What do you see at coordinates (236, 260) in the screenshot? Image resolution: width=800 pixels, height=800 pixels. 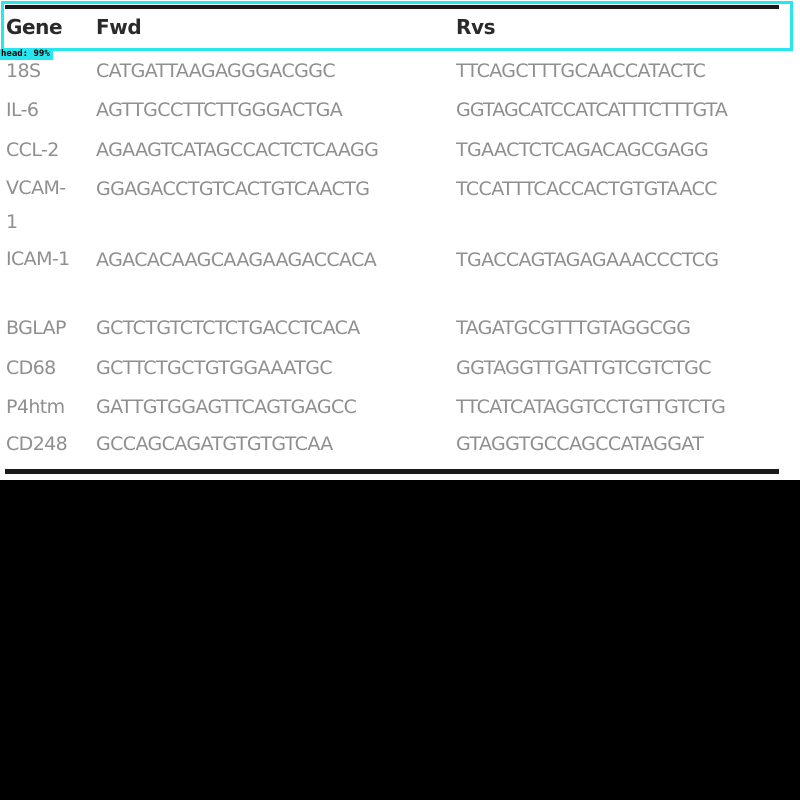 I see `fwd-cell: AGACACAAGCAAGAAGACCACA` at bounding box center [236, 260].